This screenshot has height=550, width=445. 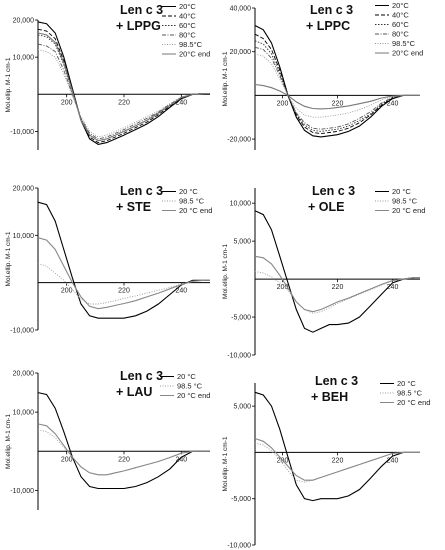 I want to click on panel-title-line: + OLE, so click(x=326, y=207).